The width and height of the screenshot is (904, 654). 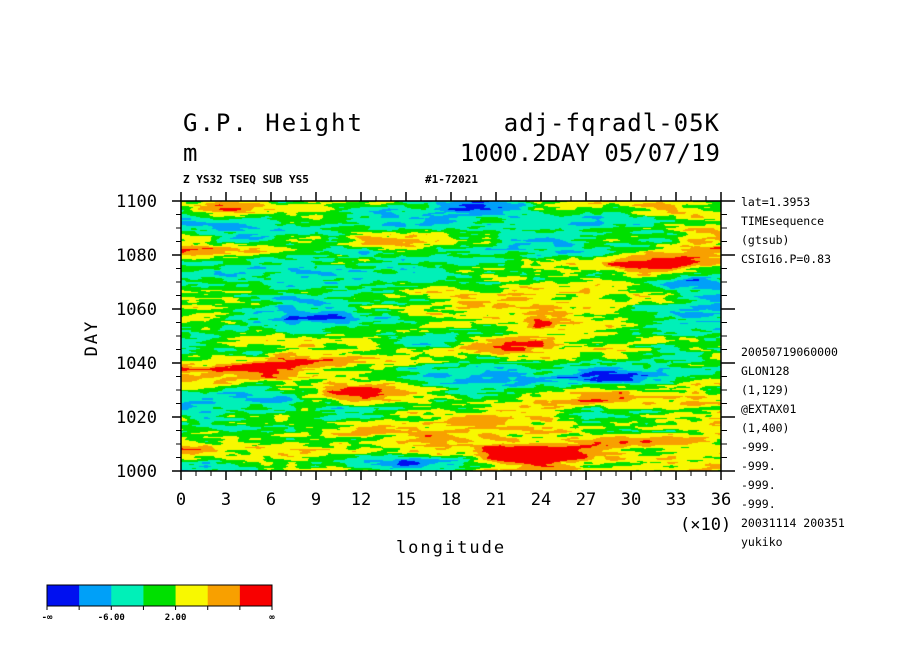 What do you see at coordinates (631, 500) in the screenshot?
I see `x-tick-label: 30` at bounding box center [631, 500].